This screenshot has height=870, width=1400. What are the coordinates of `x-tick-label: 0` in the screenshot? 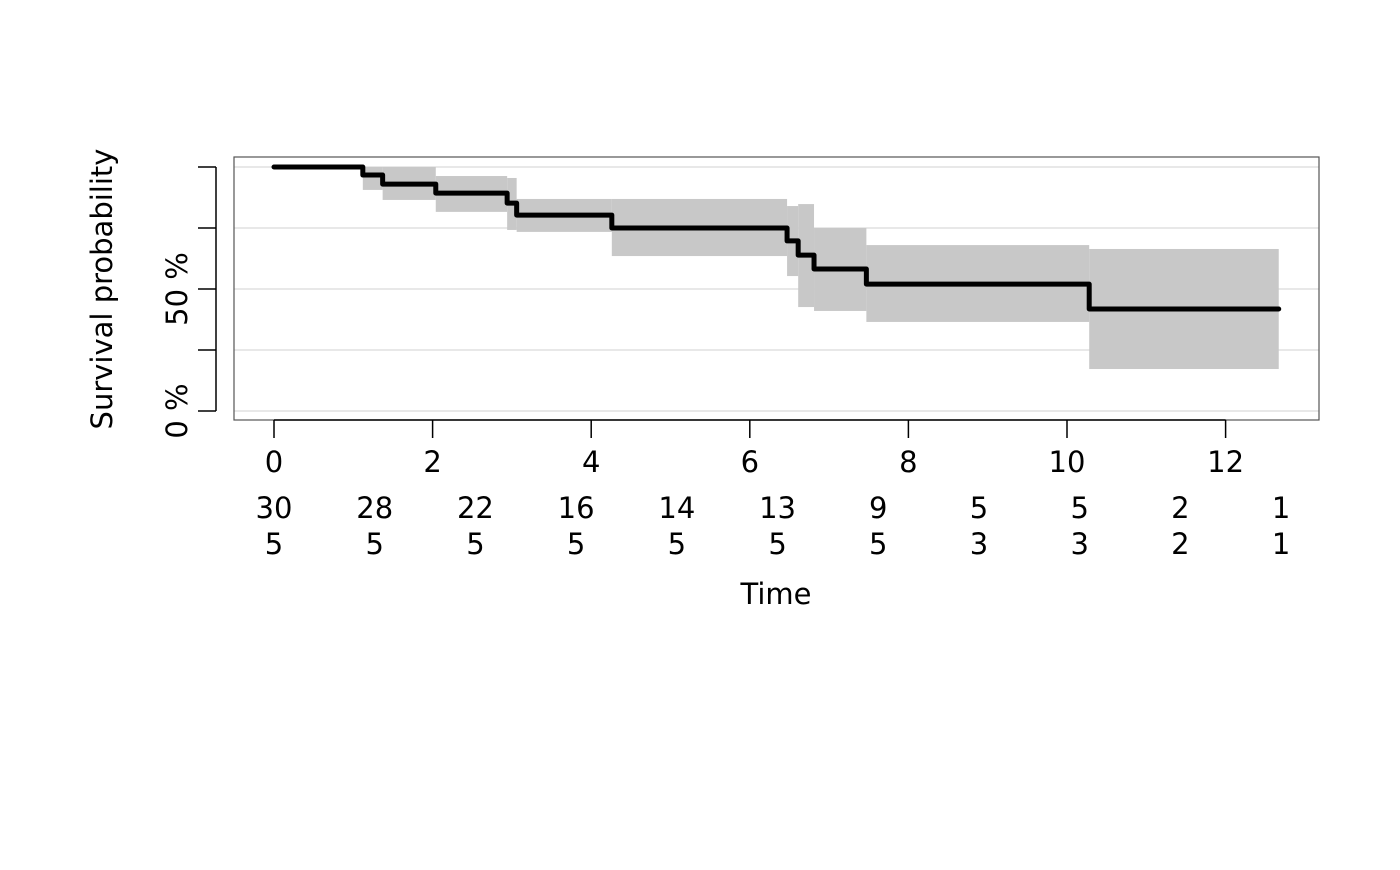 It's located at (274, 462).